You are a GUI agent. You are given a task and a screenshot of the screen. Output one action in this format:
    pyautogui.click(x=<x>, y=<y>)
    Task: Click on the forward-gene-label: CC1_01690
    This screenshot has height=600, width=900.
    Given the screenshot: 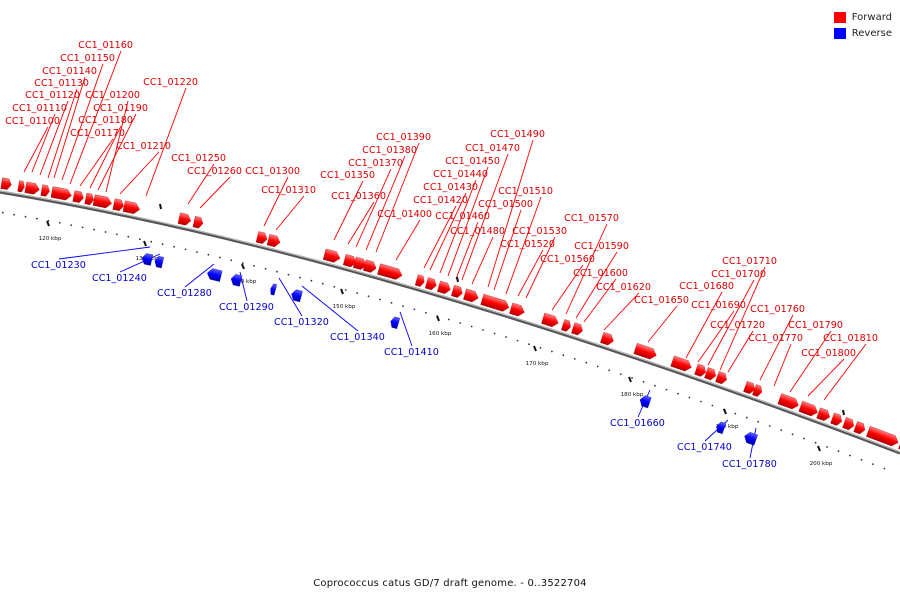 What is the action you would take?
    pyautogui.click(x=718, y=305)
    